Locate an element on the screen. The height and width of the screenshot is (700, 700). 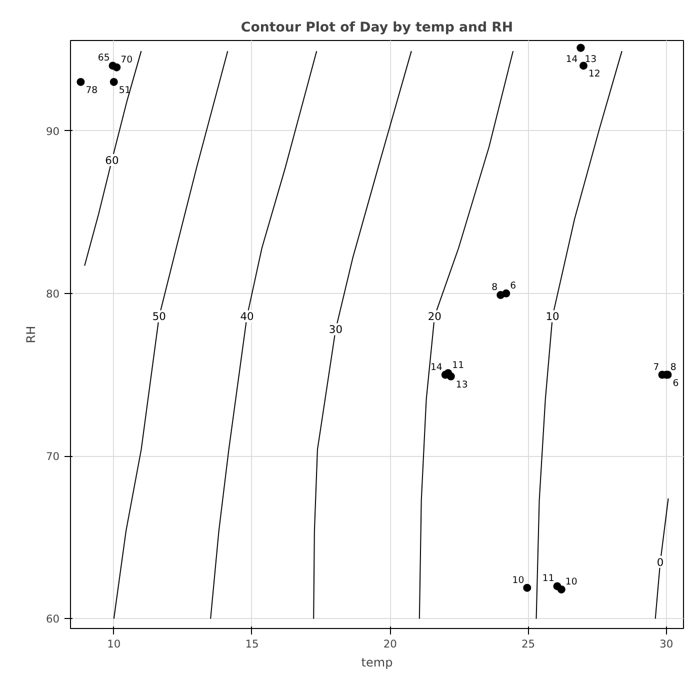
annotation: 7 is located at coordinates (656, 367).